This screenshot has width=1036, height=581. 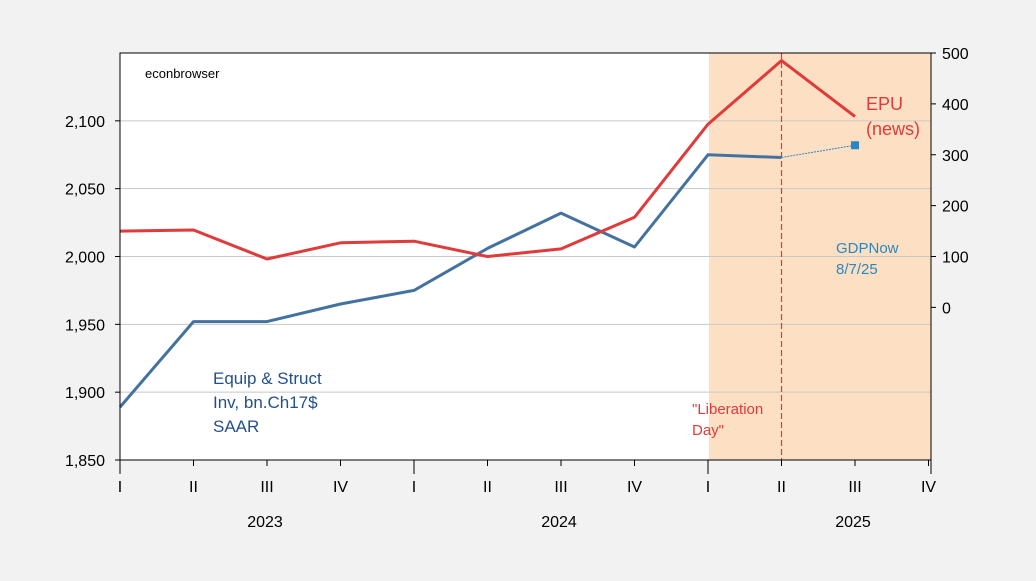 I want to click on left-tick-label-2050: 2,050, so click(x=85, y=190).